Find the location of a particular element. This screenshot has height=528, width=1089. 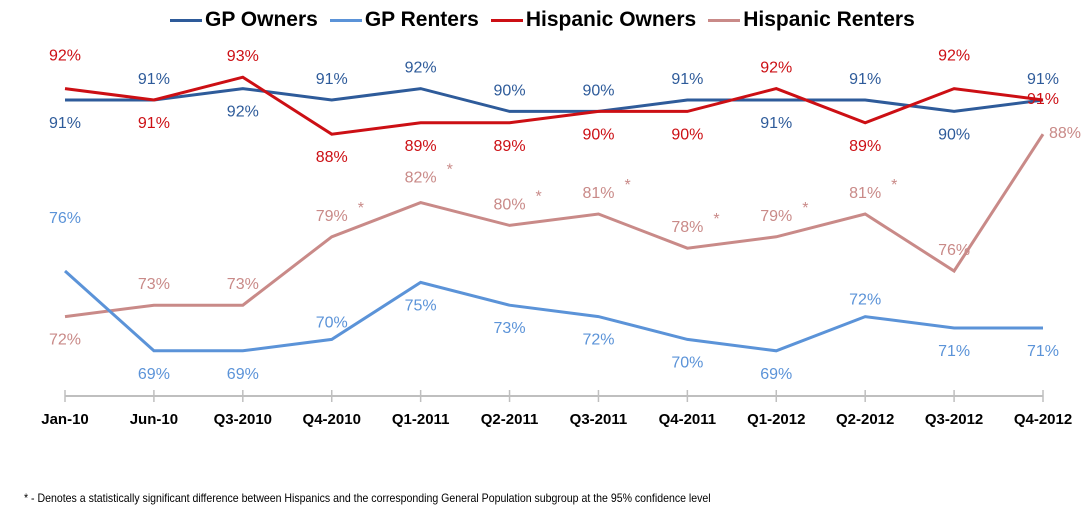

x-tick-label: Jun-10 is located at coordinates (154, 419).